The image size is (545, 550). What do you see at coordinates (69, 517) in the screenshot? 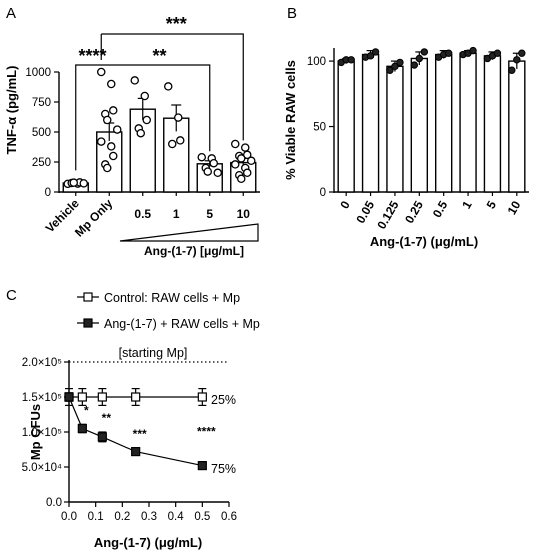
I see `panel-c-x-tick-label: 0.0` at bounding box center [69, 517].